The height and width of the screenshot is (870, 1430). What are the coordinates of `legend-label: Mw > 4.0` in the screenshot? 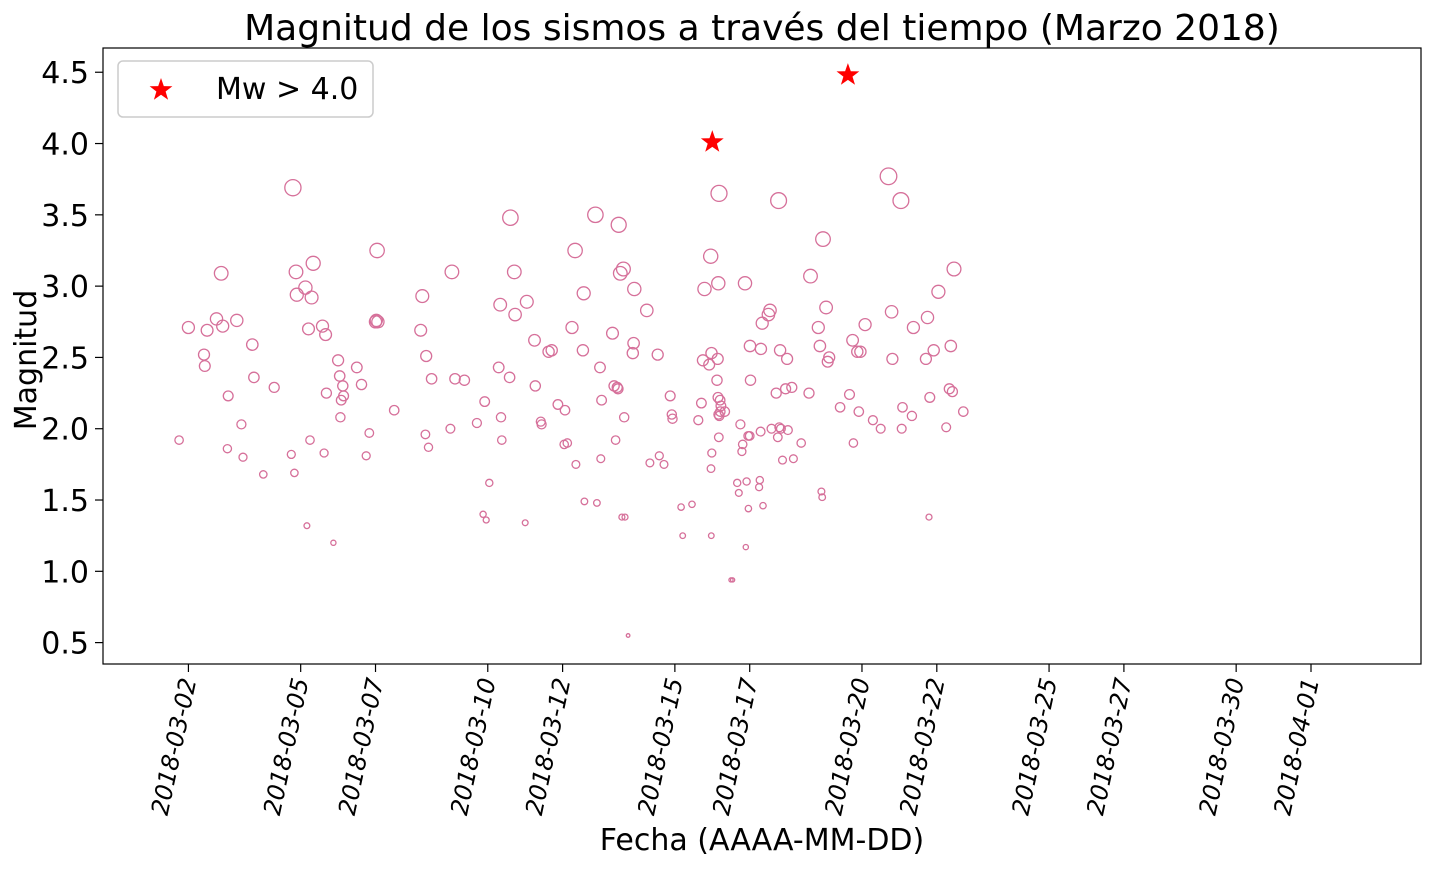 It's located at (287, 89).